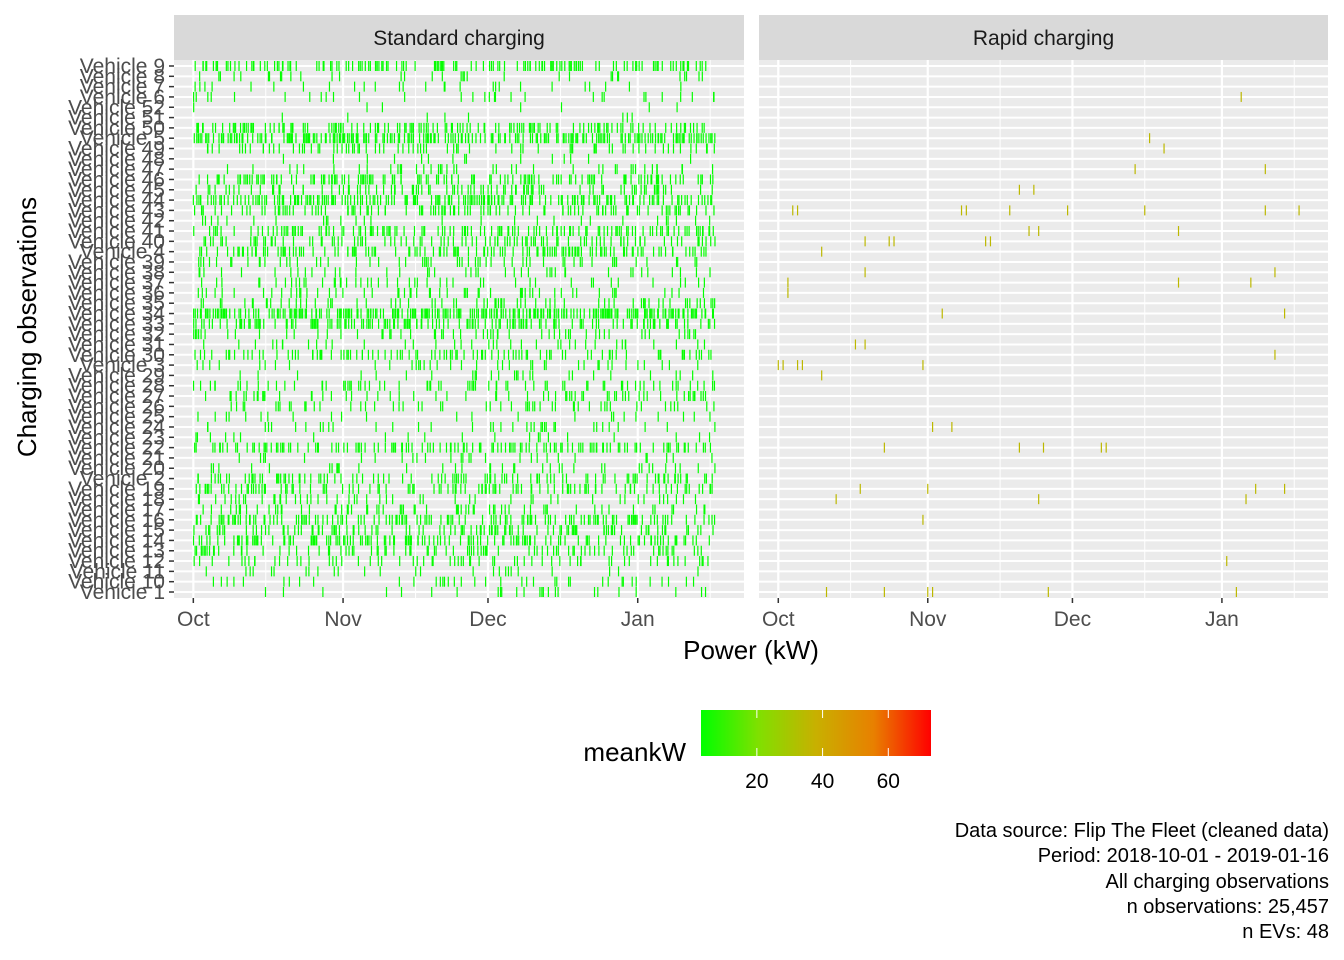 The height and width of the screenshot is (960, 1344). What do you see at coordinates (27, 327) in the screenshot?
I see `y-axis-title: Charging observations` at bounding box center [27, 327].